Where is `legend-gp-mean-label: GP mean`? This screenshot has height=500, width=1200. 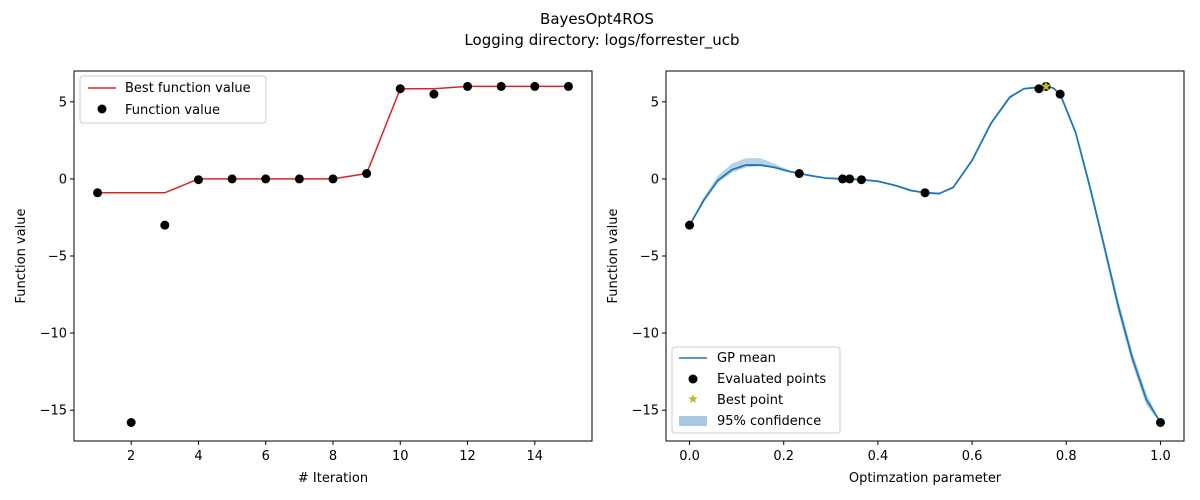 legend-gp-mean-label: GP mean is located at coordinates (746, 358).